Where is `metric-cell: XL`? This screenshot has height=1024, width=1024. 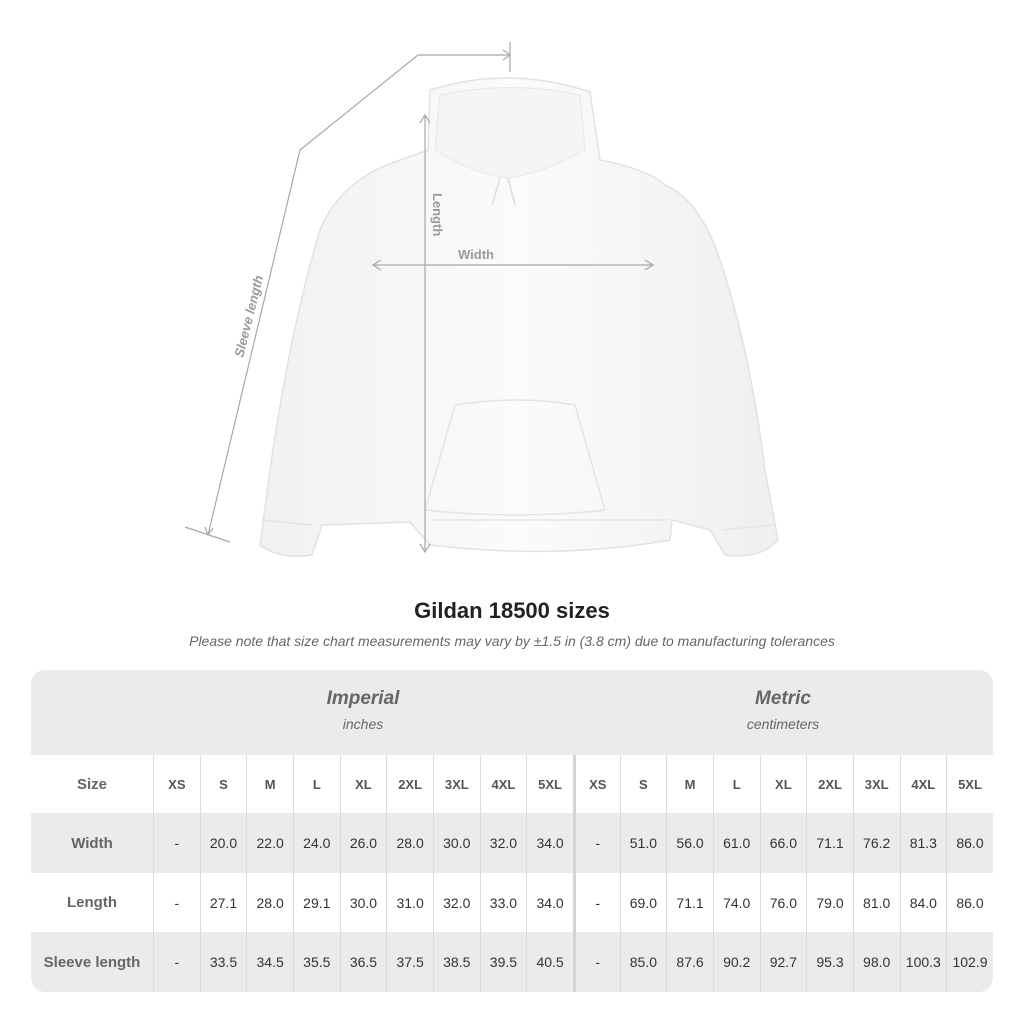
metric-cell: XL is located at coordinates (783, 784).